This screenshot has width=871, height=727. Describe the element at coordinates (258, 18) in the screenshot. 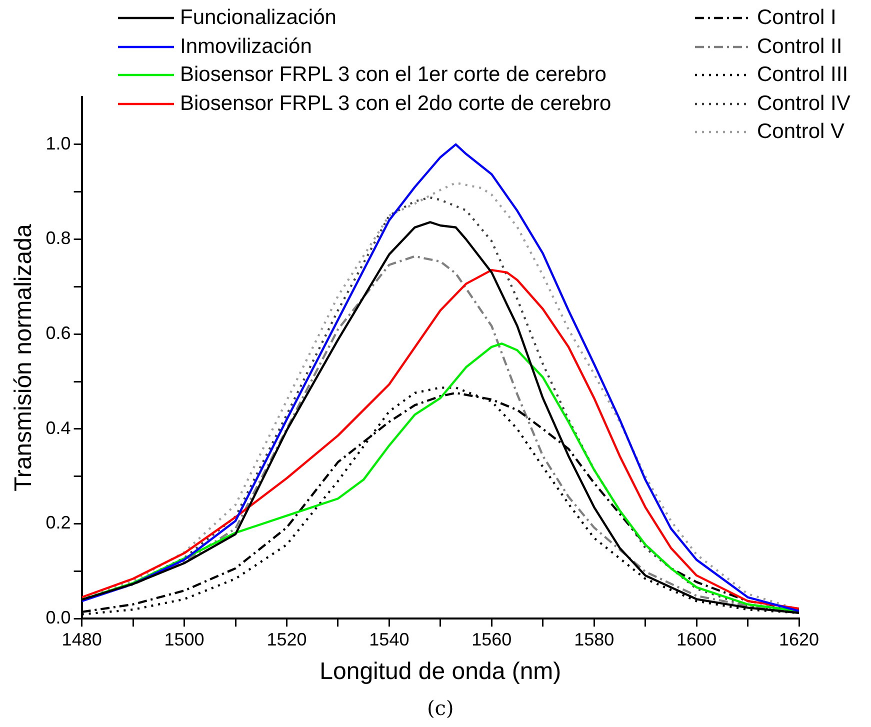

I see `legend-label: Funcionalización` at that location.